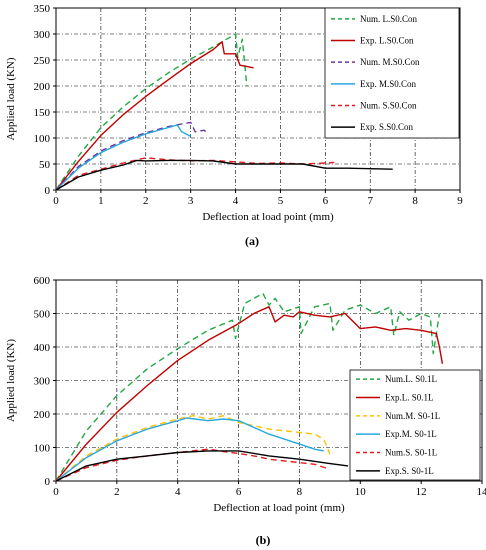 The width and height of the screenshot is (486, 550). What do you see at coordinates (411, 434) in the screenshot?
I see `legend-entry: Exp.M. S0-1L` at bounding box center [411, 434].